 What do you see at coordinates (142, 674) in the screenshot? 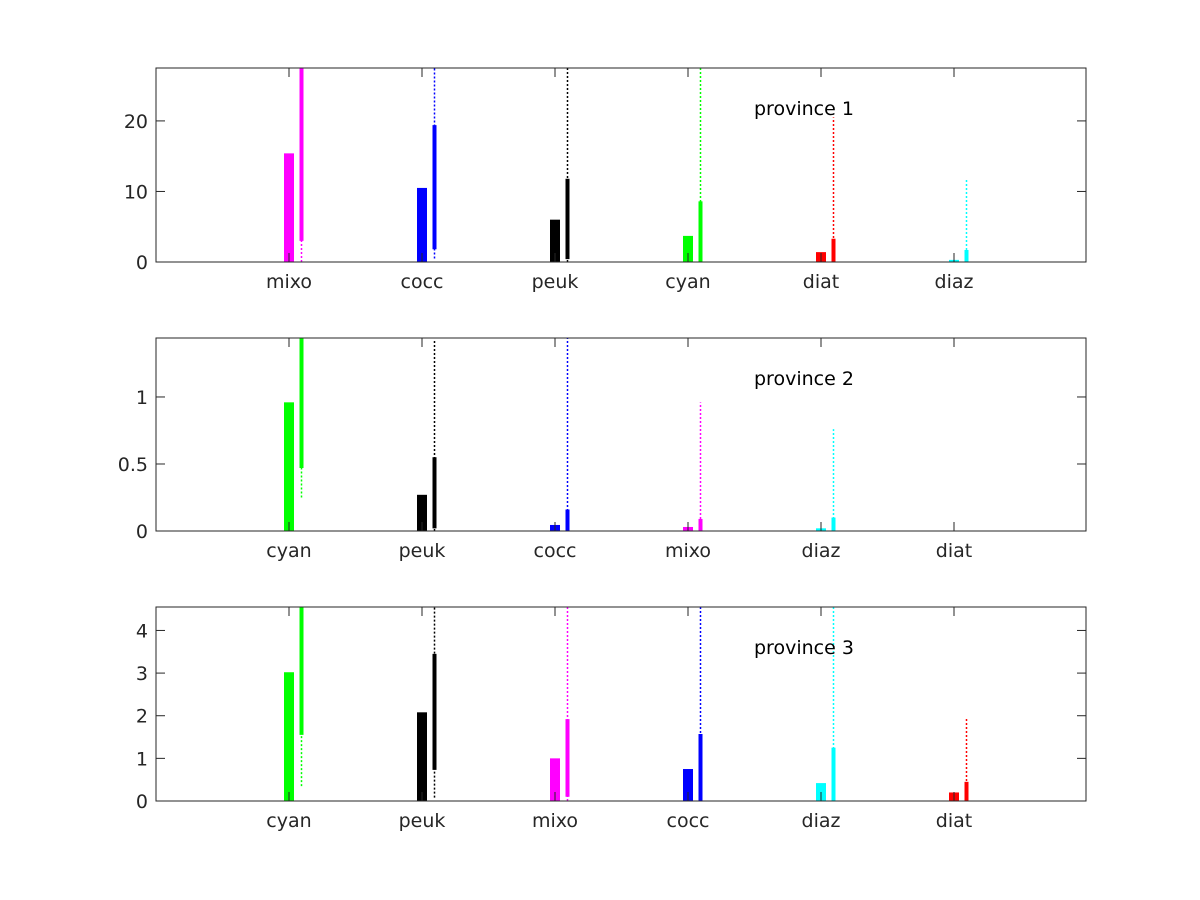
I see `y-tick-label: 3` at bounding box center [142, 674].